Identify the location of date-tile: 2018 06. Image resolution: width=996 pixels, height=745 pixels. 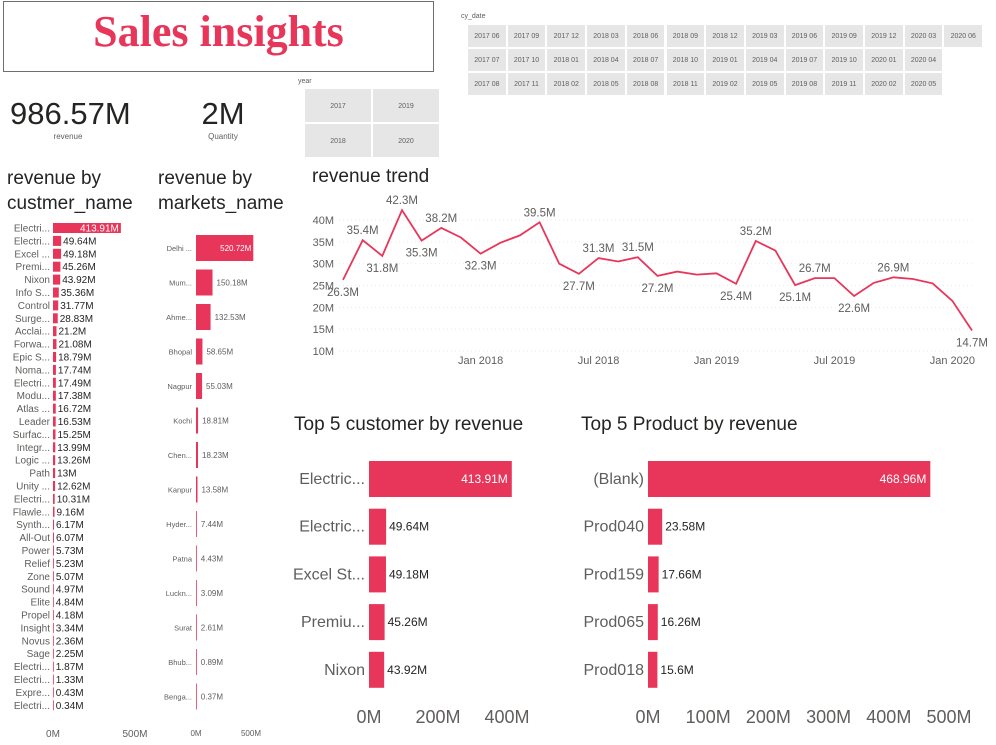
(645, 36).